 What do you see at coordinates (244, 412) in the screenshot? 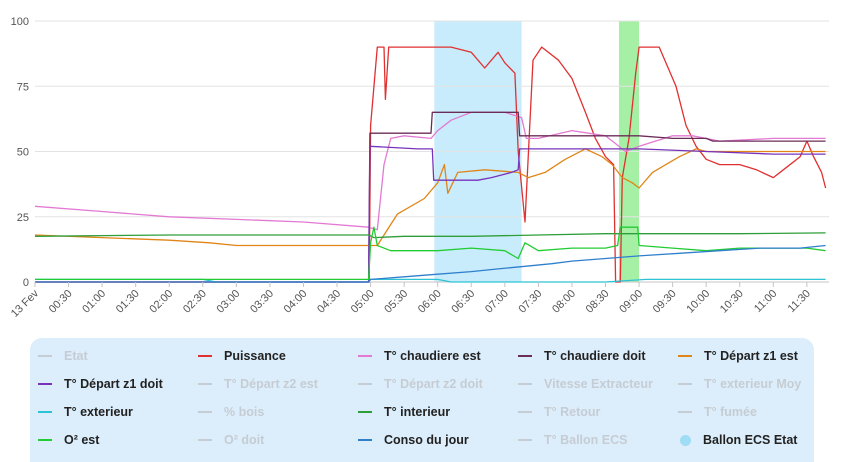
I see `legend-label: % bois` at bounding box center [244, 412].